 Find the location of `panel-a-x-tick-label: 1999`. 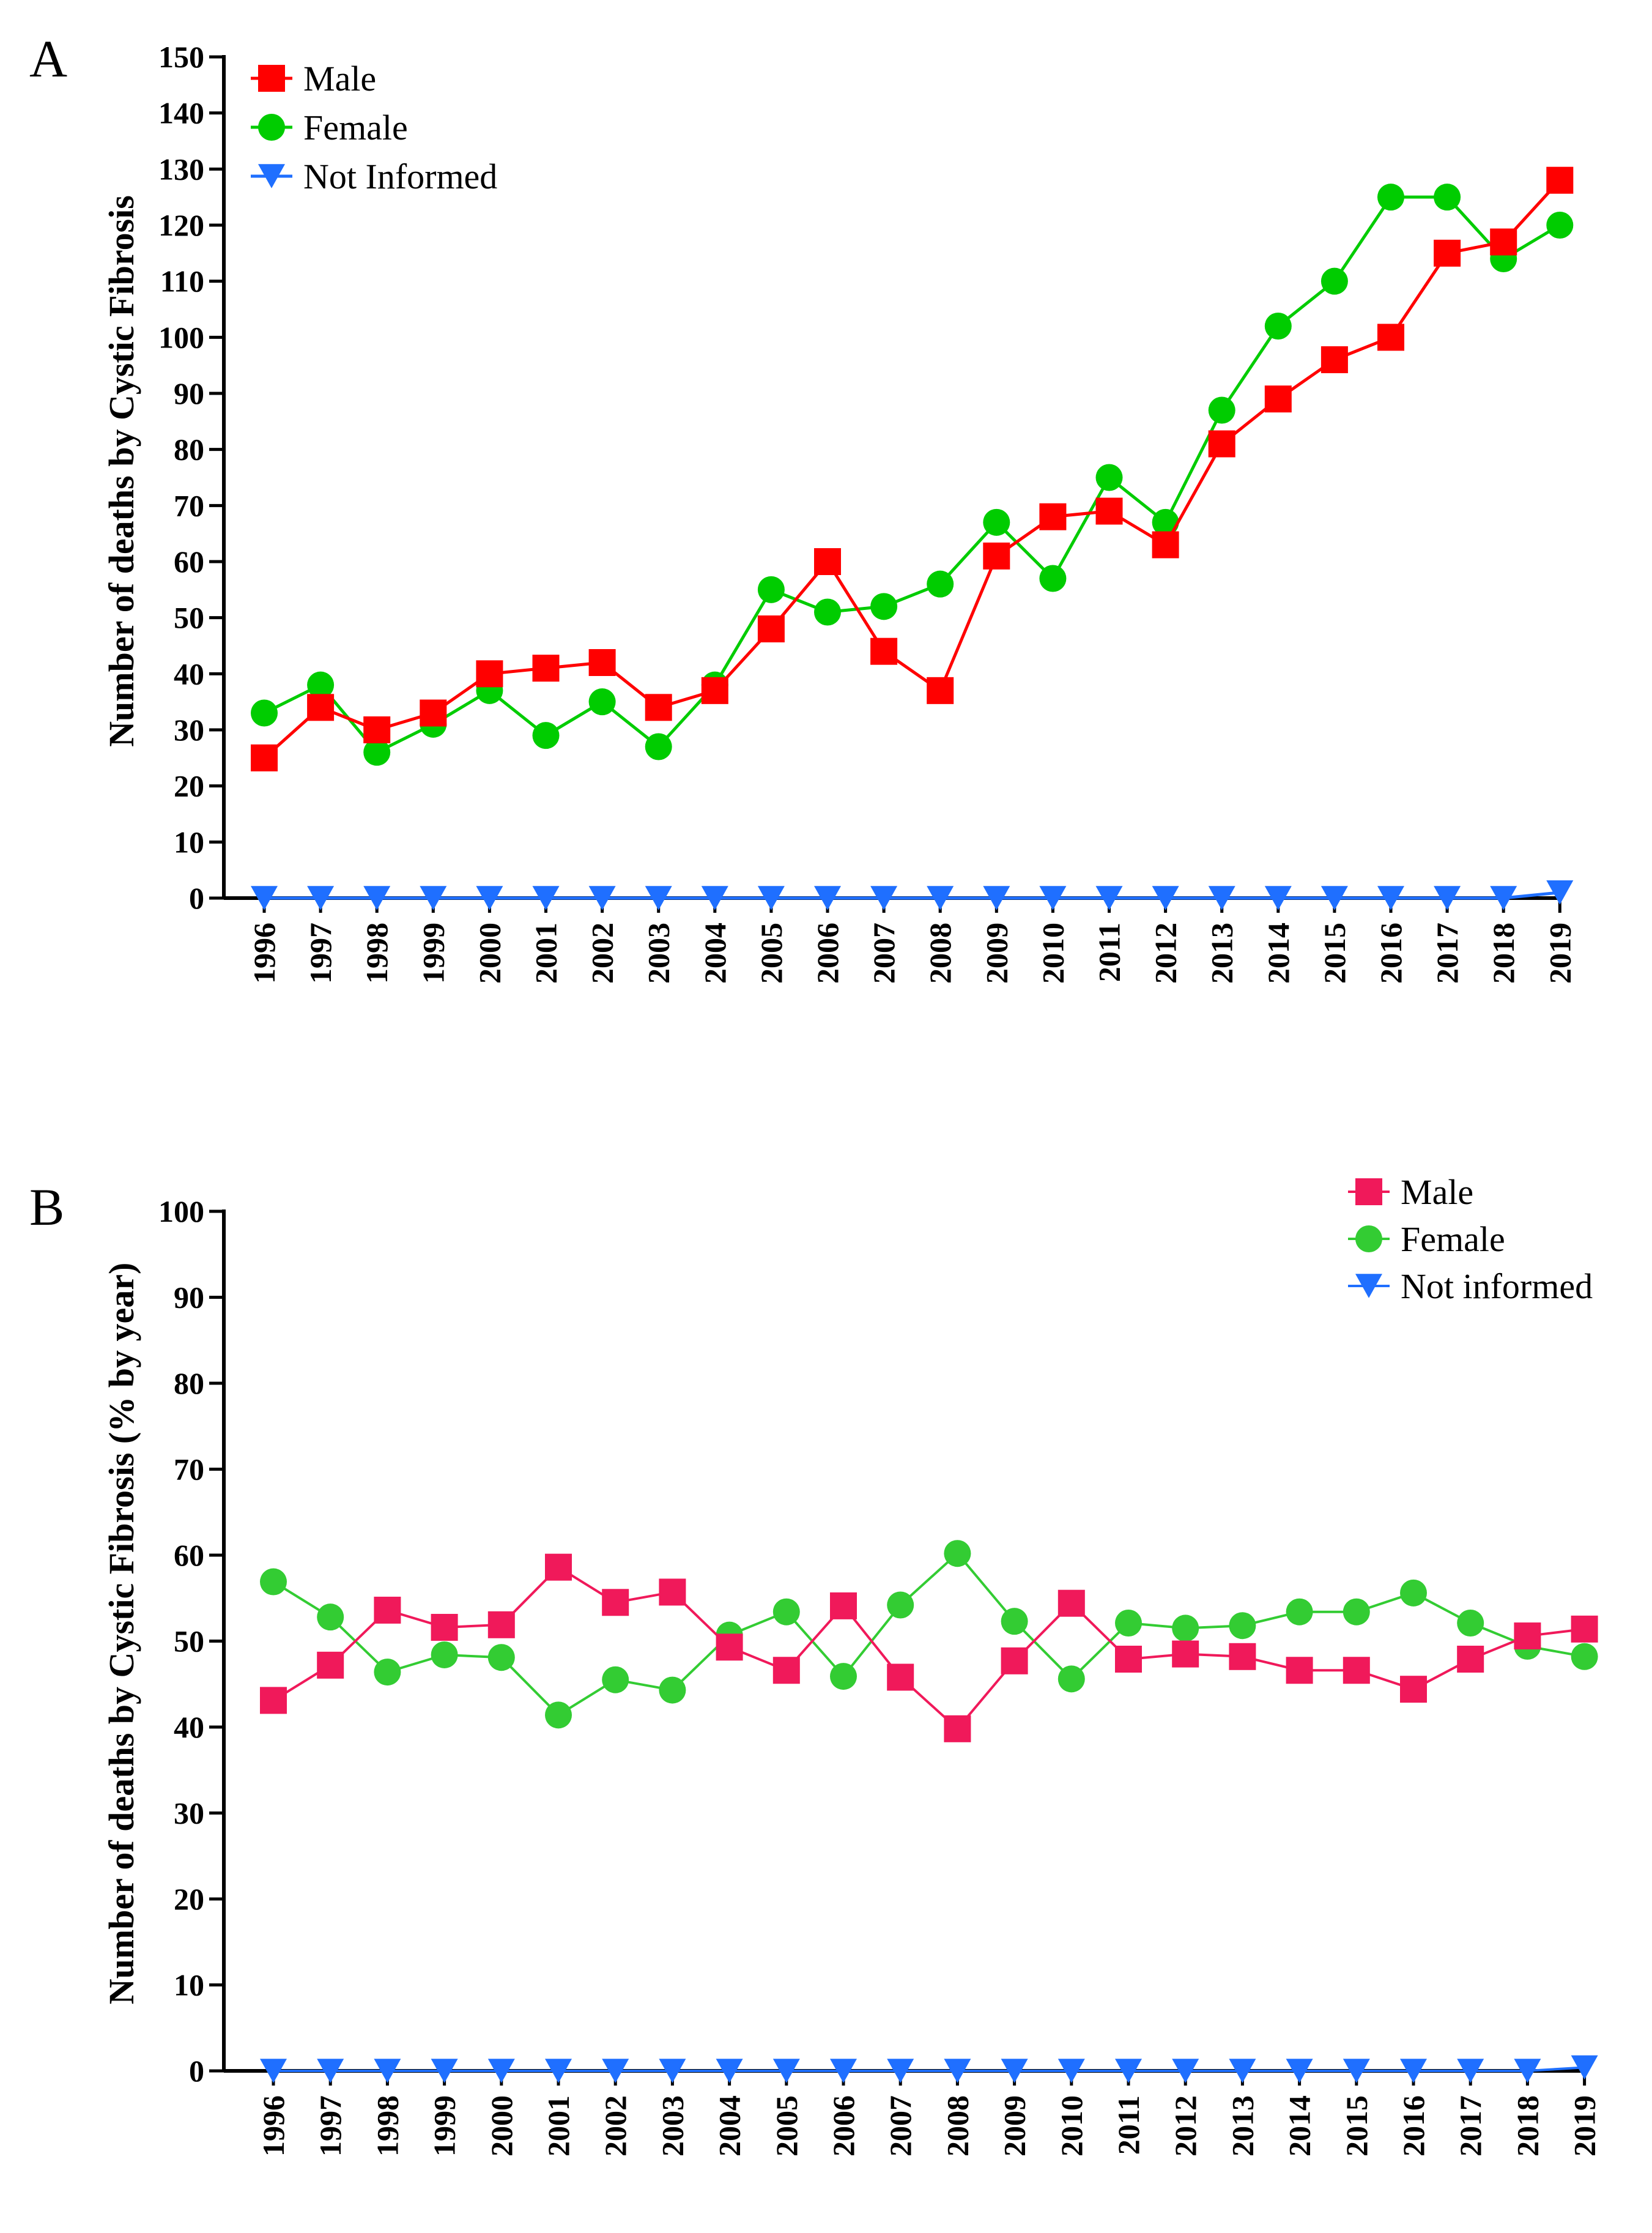

panel-a-x-tick-label: 1999 is located at coordinates (433, 953).